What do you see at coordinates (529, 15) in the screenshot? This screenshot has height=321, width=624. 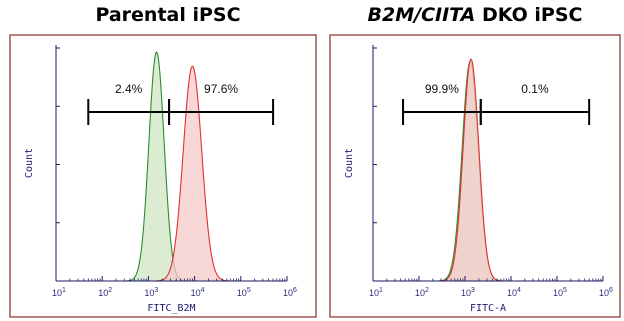 I see `right-panel-title-rest: DKO iPSC` at bounding box center [529, 15].